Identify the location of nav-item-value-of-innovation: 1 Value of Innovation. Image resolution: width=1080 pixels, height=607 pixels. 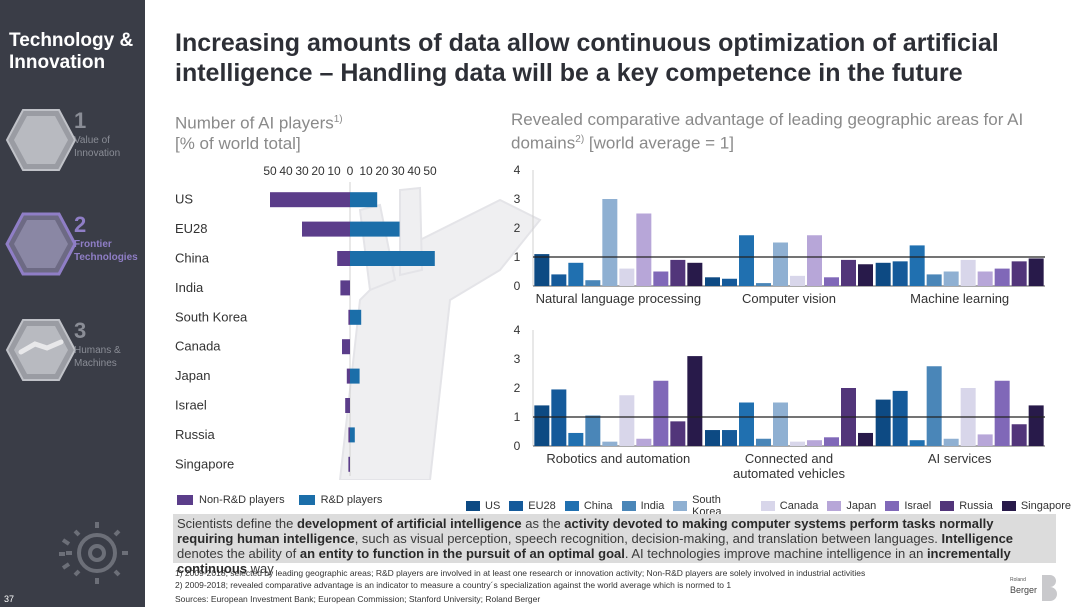
(75, 143).